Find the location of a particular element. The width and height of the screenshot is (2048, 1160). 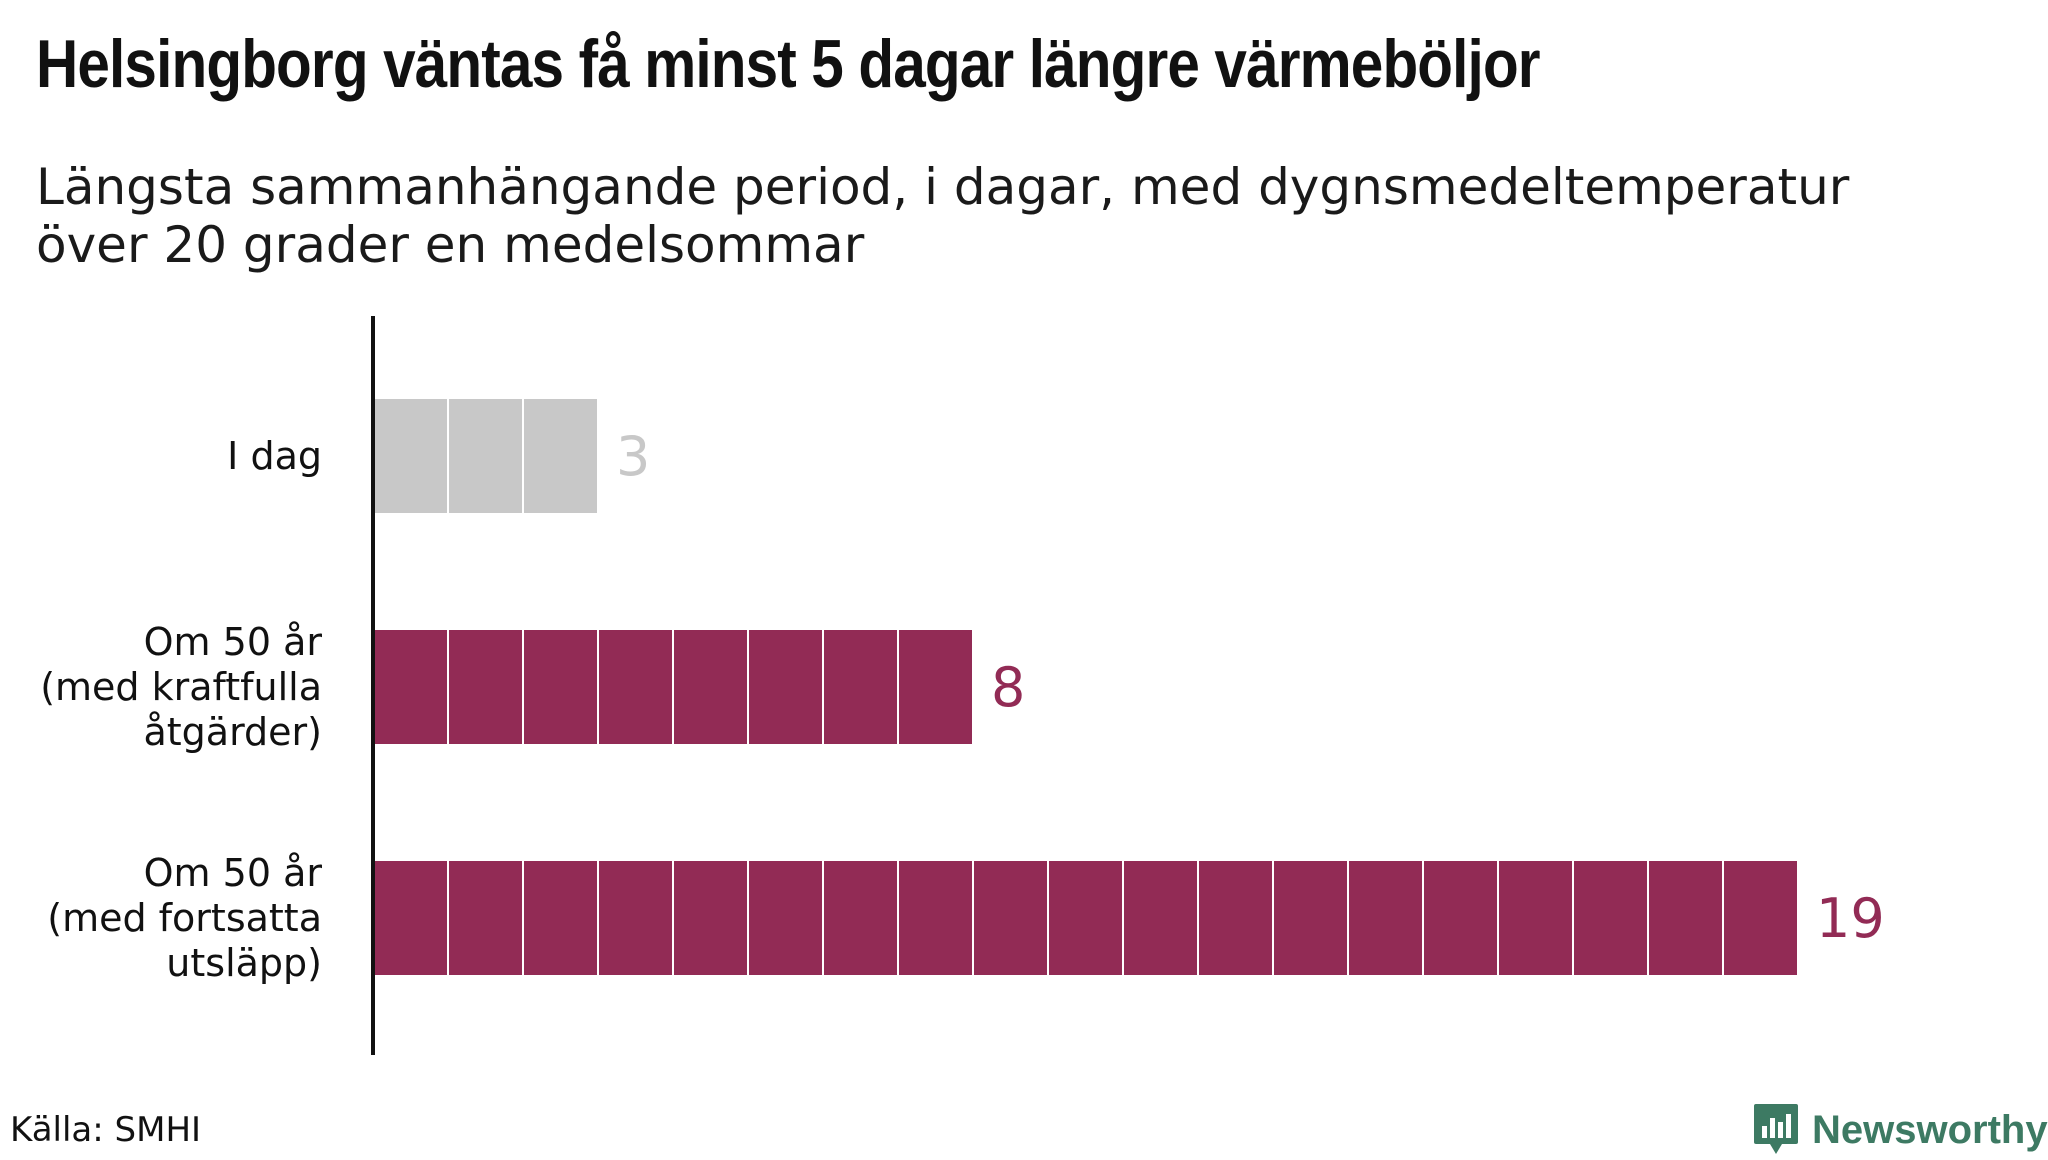

source-note: Källa: SMHI is located at coordinates (106, 1130).